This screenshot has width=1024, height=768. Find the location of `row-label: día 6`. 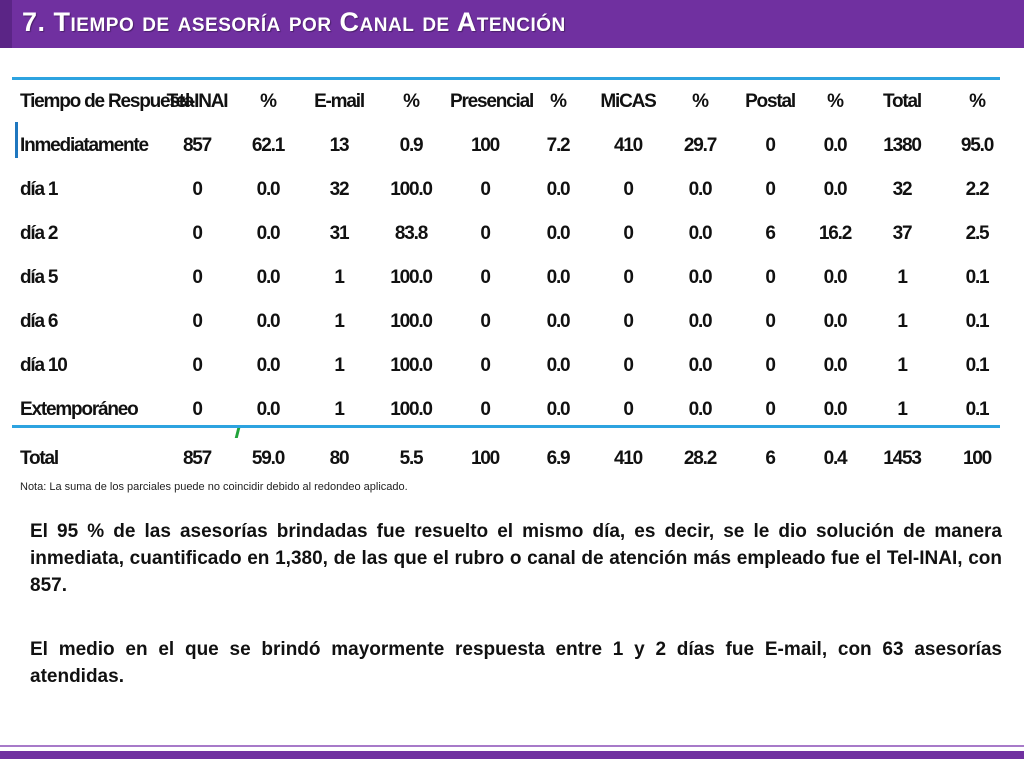

row-label: día 6 is located at coordinates (39, 321).